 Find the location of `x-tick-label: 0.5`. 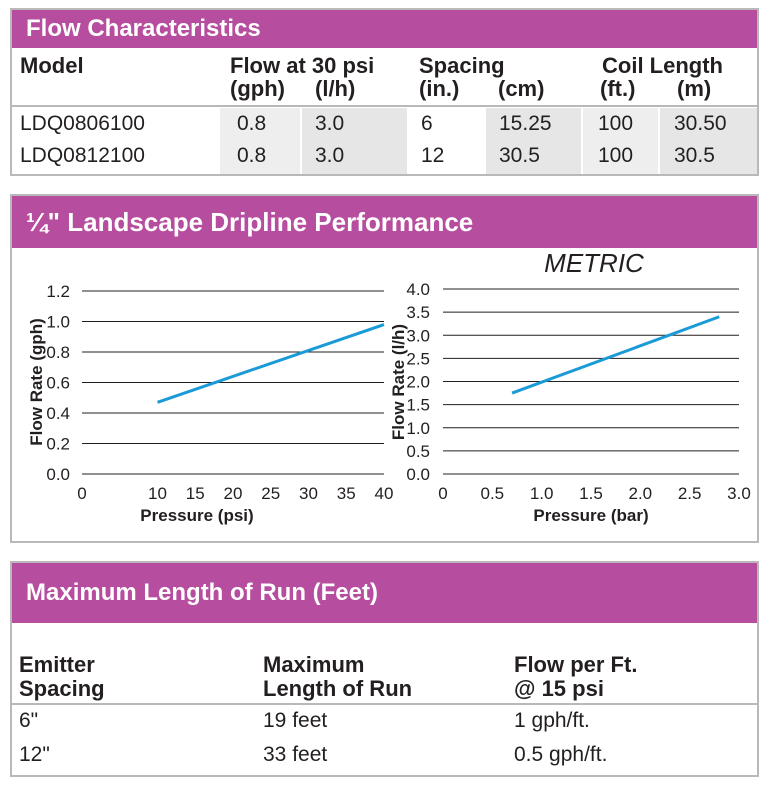

x-tick-label: 0.5 is located at coordinates (493, 493).